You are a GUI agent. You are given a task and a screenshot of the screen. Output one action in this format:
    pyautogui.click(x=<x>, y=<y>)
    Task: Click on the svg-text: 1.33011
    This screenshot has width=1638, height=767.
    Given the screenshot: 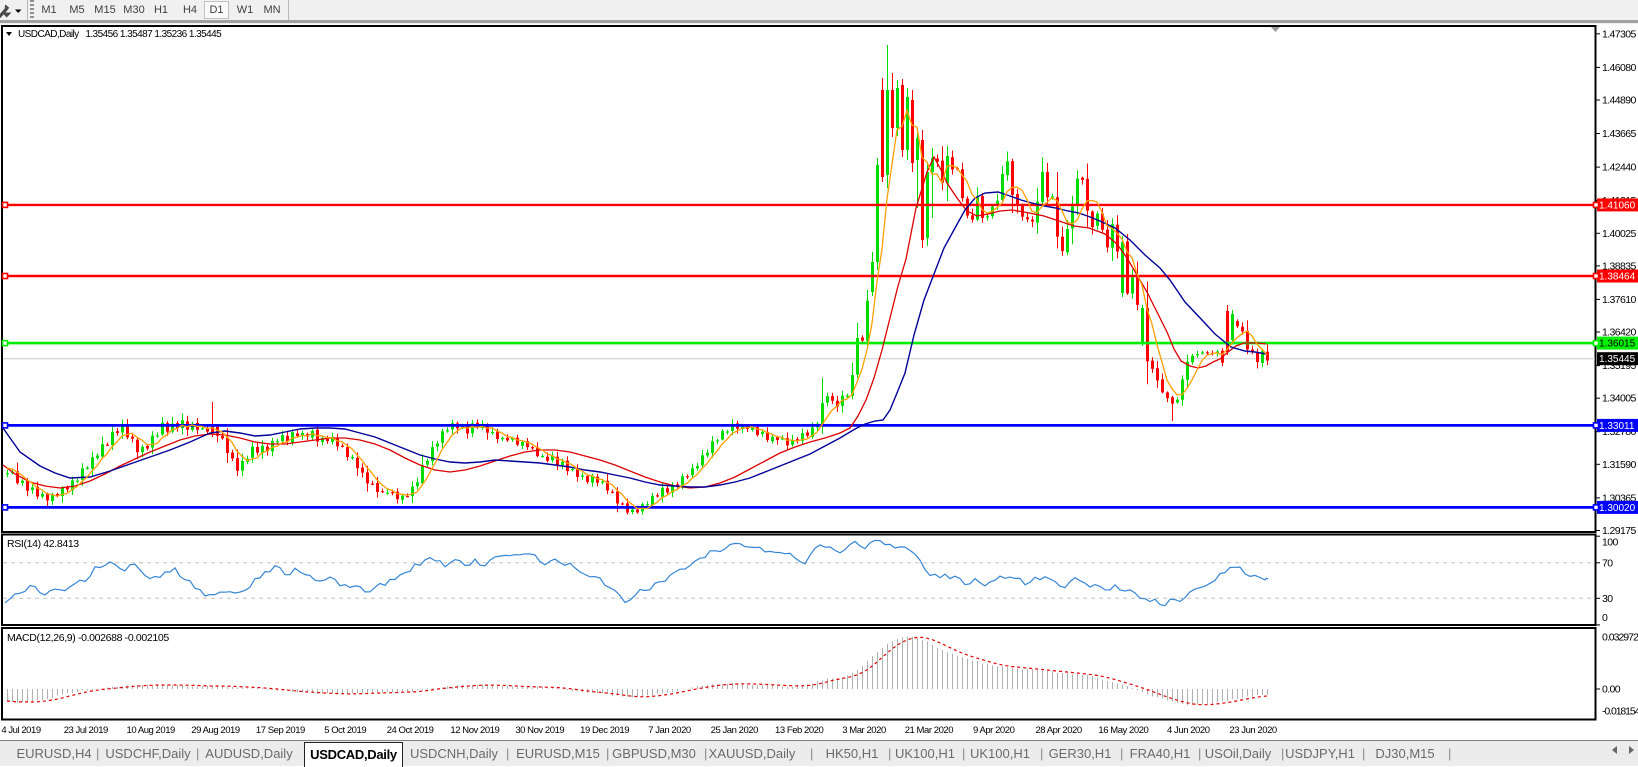 What is the action you would take?
    pyautogui.click(x=1617, y=426)
    